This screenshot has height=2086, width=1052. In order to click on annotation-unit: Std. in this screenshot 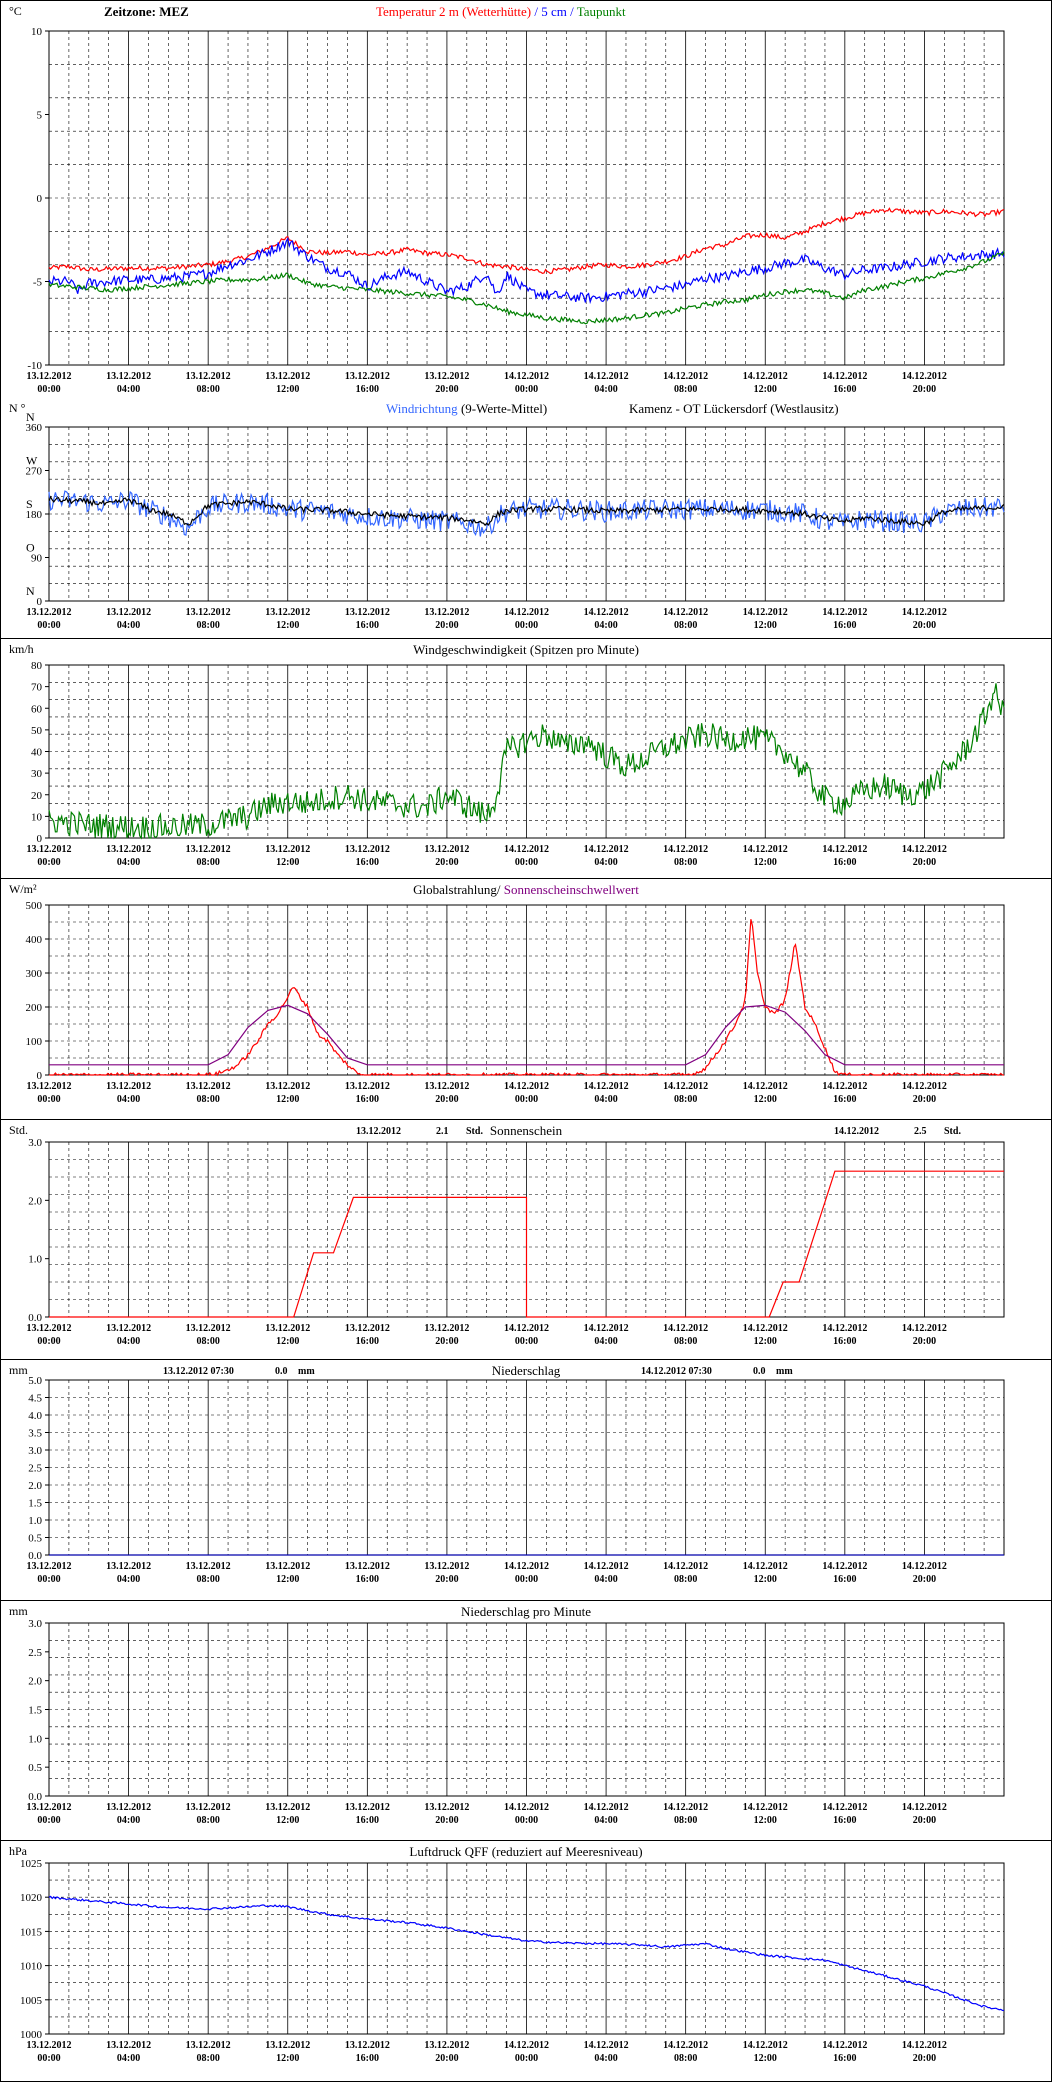, I will do `click(952, 1131)`.